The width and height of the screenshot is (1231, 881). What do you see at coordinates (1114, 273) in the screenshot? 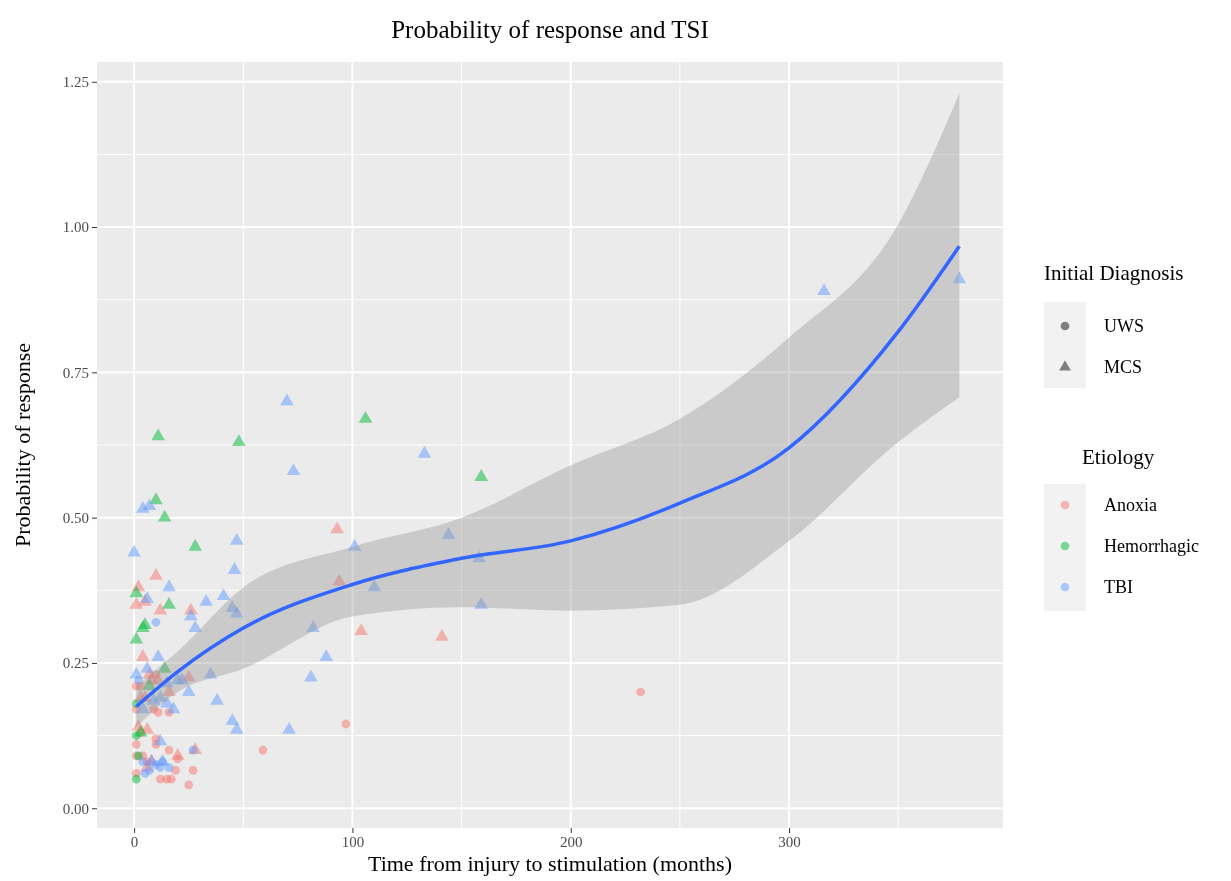
I see `text: Initial Diagnosis` at bounding box center [1114, 273].